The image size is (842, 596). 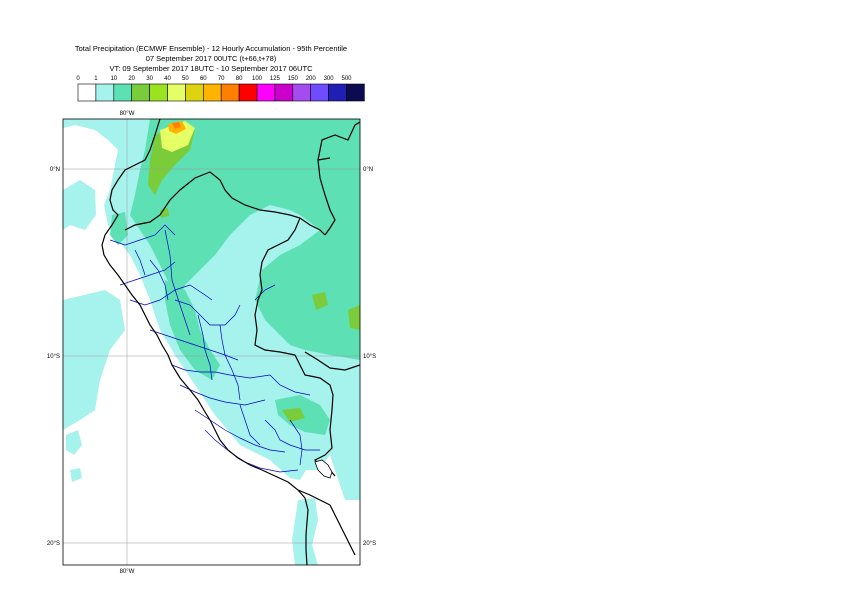 What do you see at coordinates (127, 572) in the screenshot?
I see `lon-label-bottom: 80°W` at bounding box center [127, 572].